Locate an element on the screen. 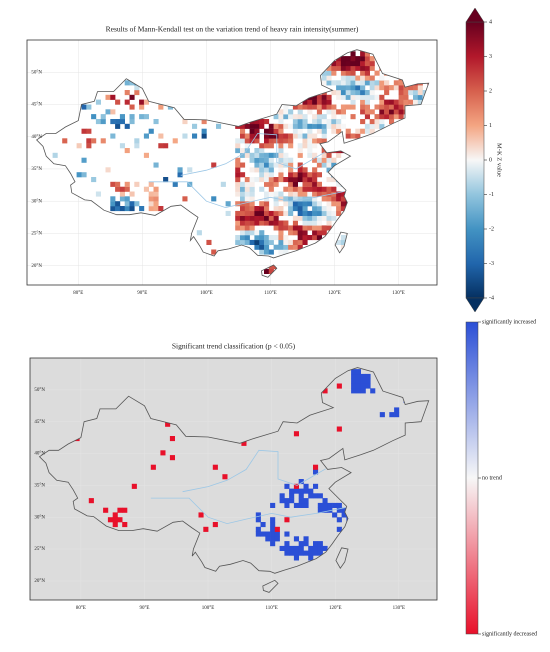 The image size is (550, 652). y-tick-label: 20°N is located at coordinates (39, 581).